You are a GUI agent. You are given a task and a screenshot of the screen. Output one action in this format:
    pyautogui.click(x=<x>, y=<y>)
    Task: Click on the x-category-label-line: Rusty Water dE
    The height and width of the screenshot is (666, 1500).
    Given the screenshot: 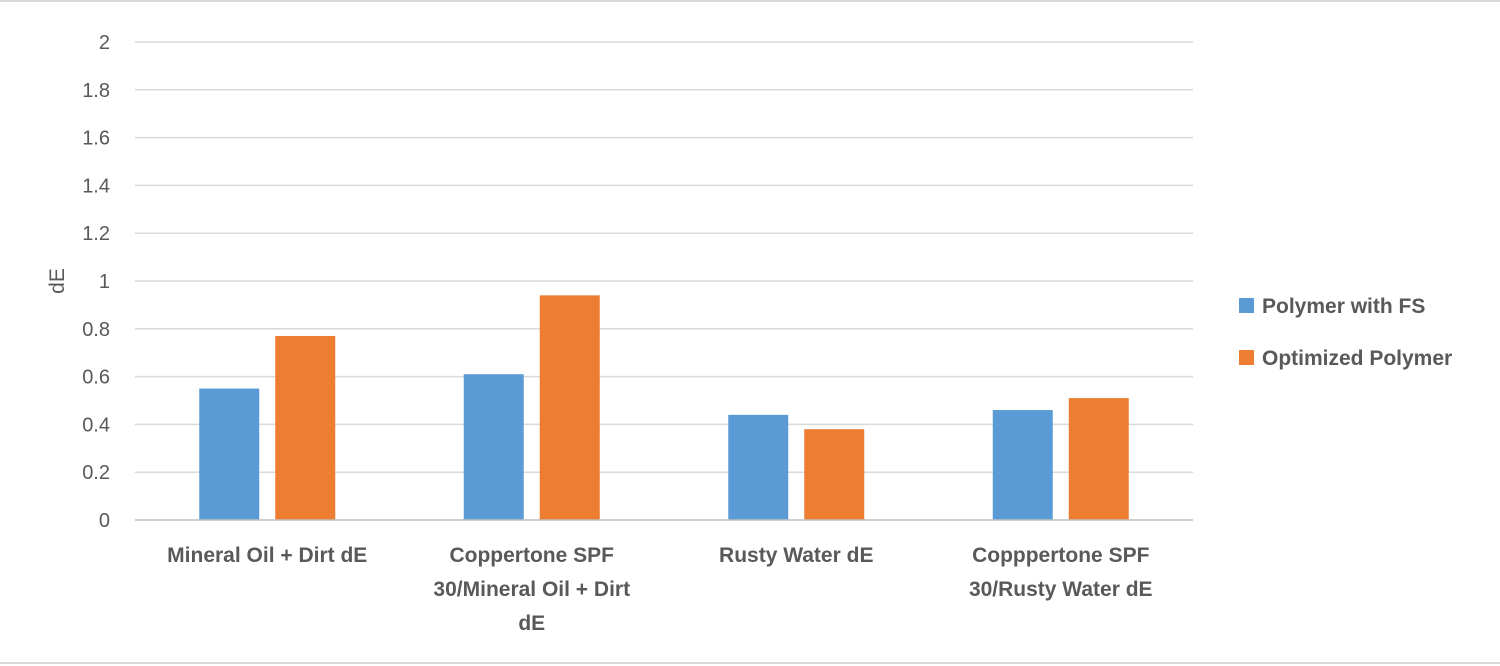 What is the action you would take?
    pyautogui.click(x=796, y=555)
    